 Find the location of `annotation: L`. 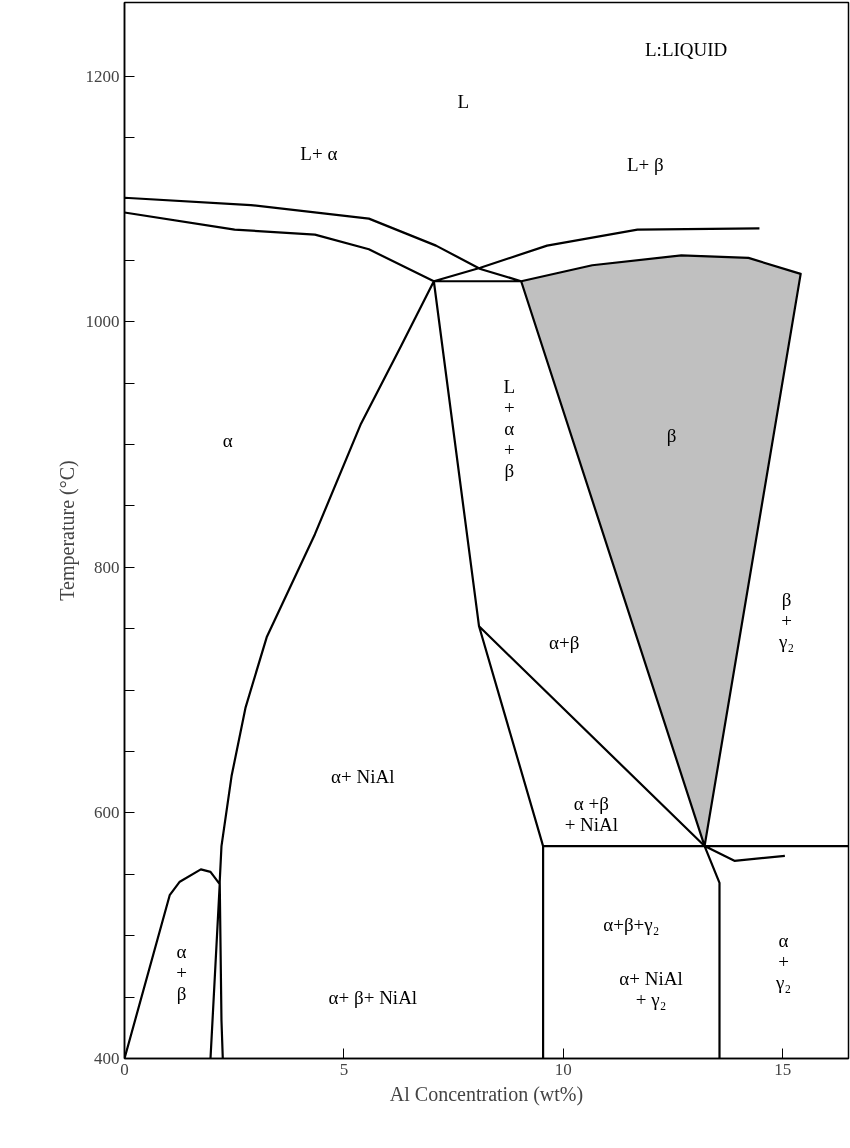

annotation: L is located at coordinates (463, 102).